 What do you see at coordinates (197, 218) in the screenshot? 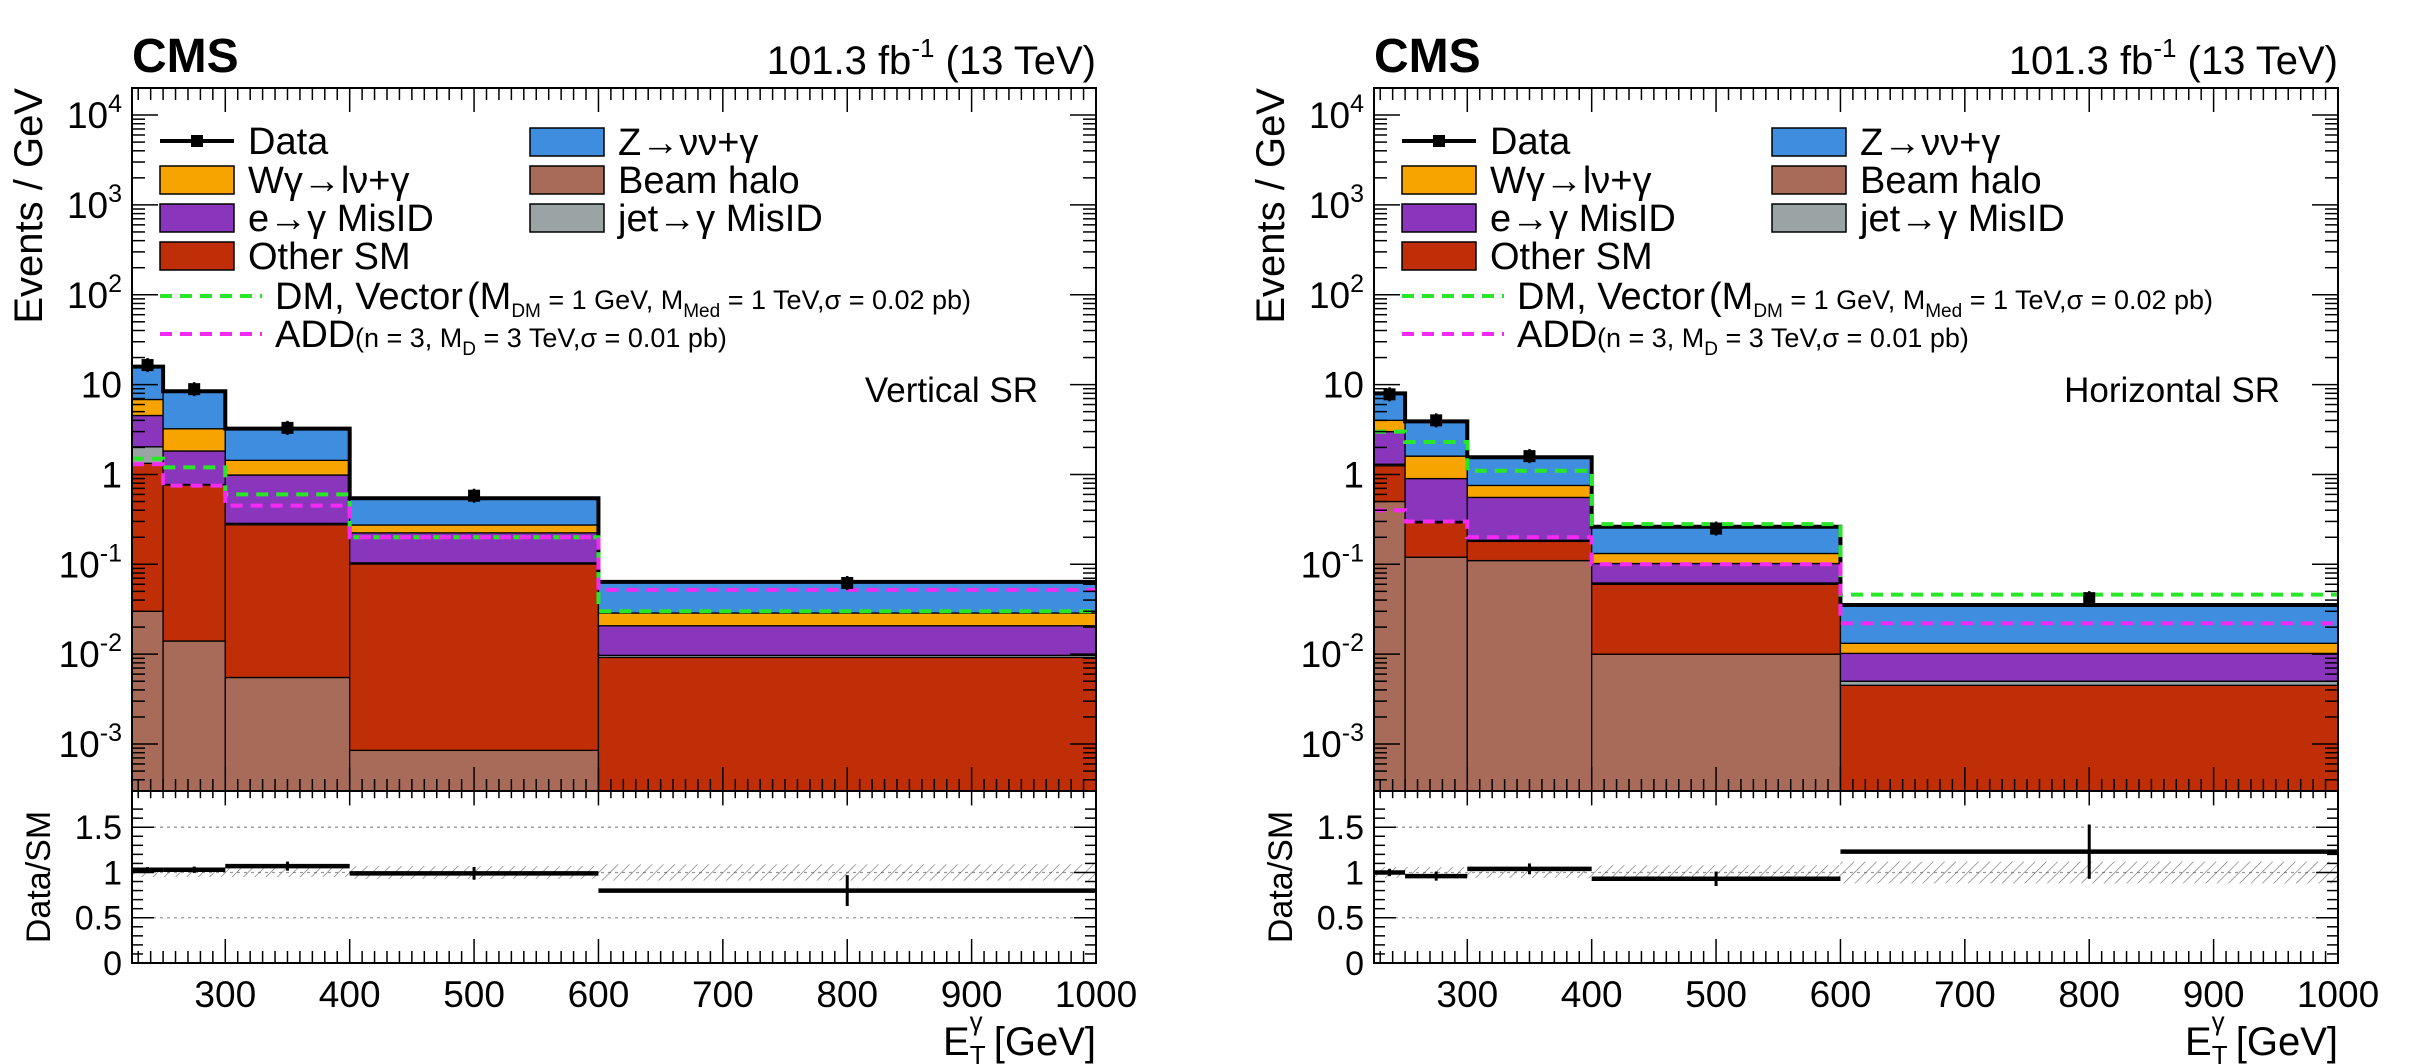
I see `legend-swatch-e_to_gamma` at bounding box center [197, 218].